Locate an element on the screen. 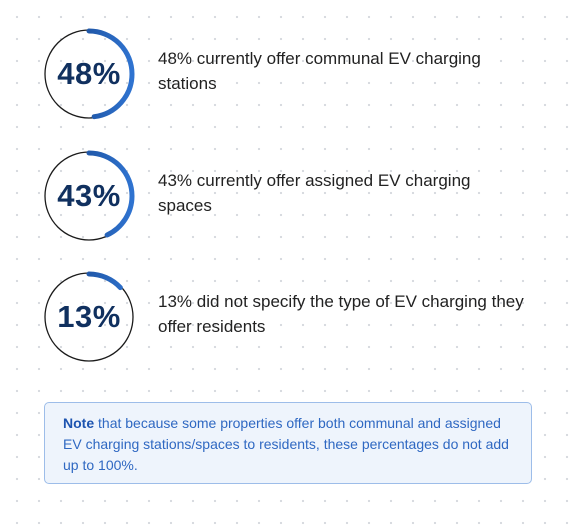 The image size is (570, 532). stat-value: 48% is located at coordinates (89, 73).